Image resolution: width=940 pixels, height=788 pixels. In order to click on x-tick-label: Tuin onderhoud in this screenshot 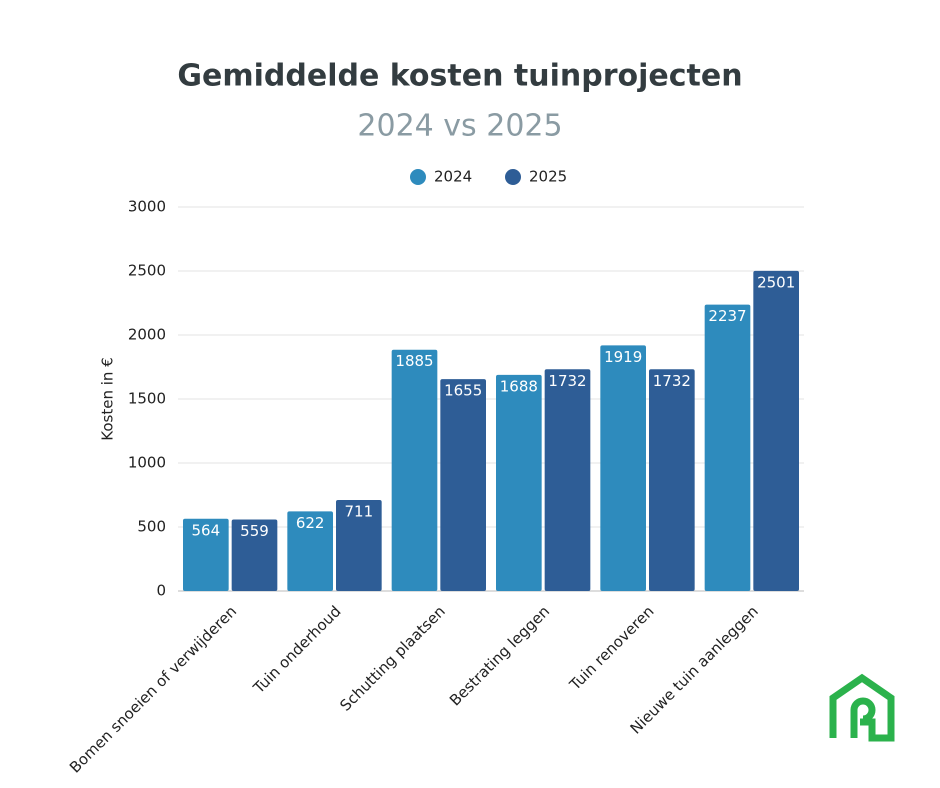, I will do `click(296, 649)`.